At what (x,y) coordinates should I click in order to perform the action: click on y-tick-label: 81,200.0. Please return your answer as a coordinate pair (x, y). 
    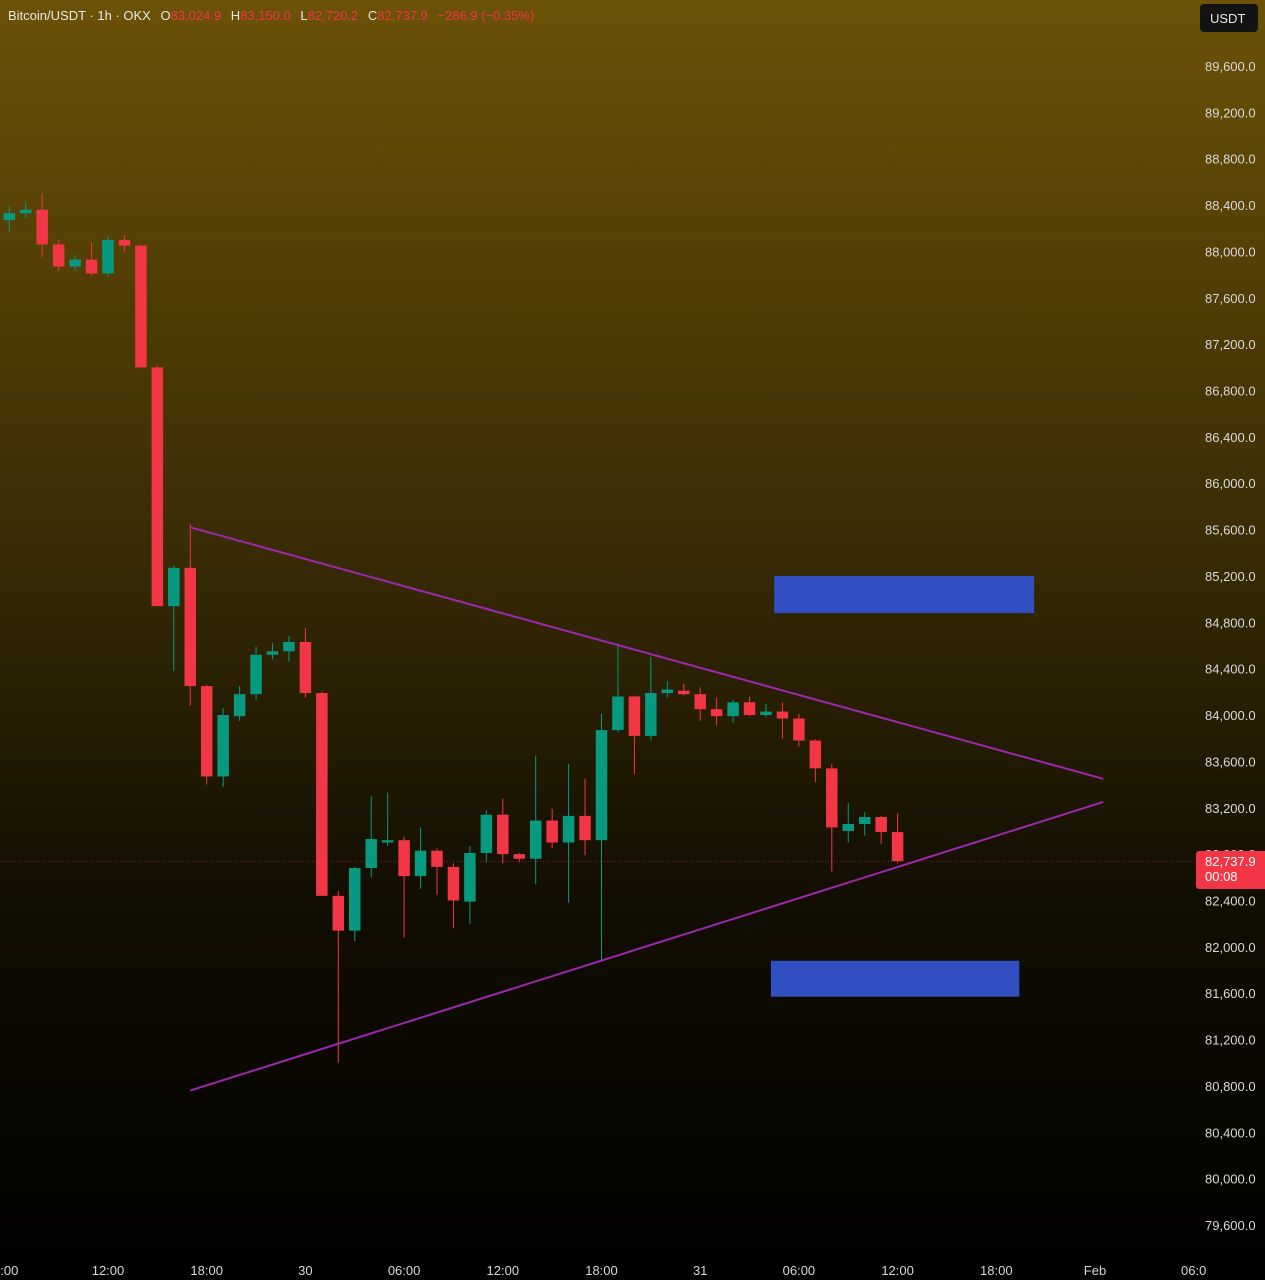
    Looking at the image, I should click on (1230, 1040).